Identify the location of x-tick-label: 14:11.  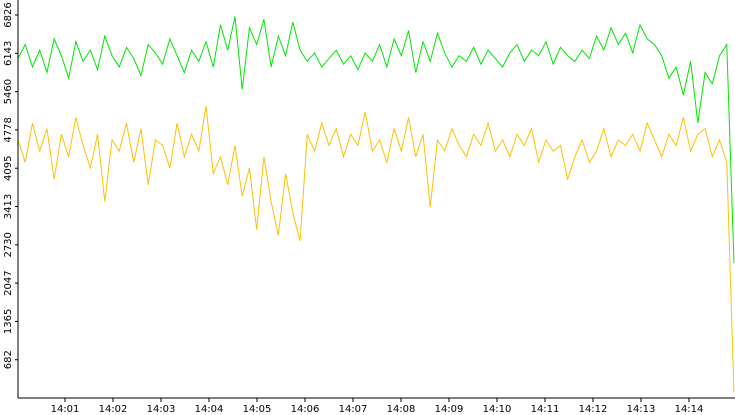
(545, 409).